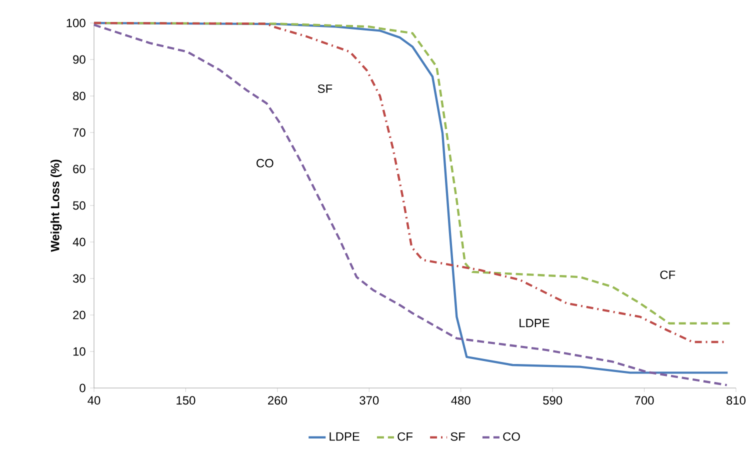 Image resolution: width=756 pixels, height=459 pixels. I want to click on y-tick-label: 100, so click(76, 23).